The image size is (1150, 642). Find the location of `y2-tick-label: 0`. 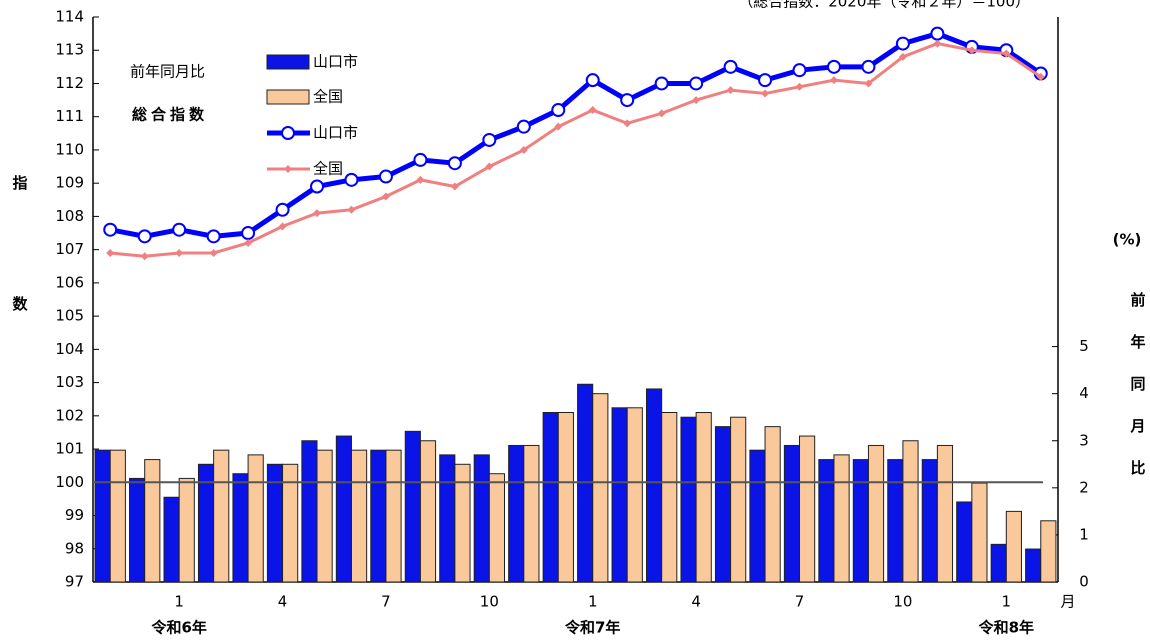

y2-tick-label: 0 is located at coordinates (1084, 582).